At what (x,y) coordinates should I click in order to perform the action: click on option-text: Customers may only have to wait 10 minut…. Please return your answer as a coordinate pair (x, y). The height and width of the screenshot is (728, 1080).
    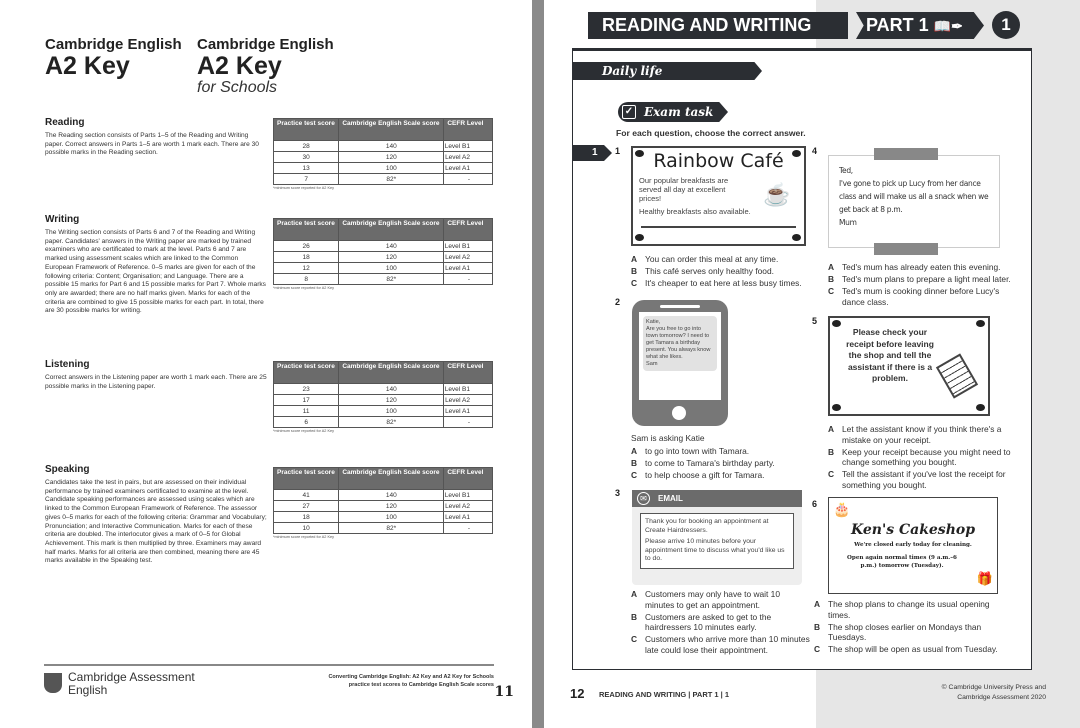
    Looking at the image, I should click on (712, 599).